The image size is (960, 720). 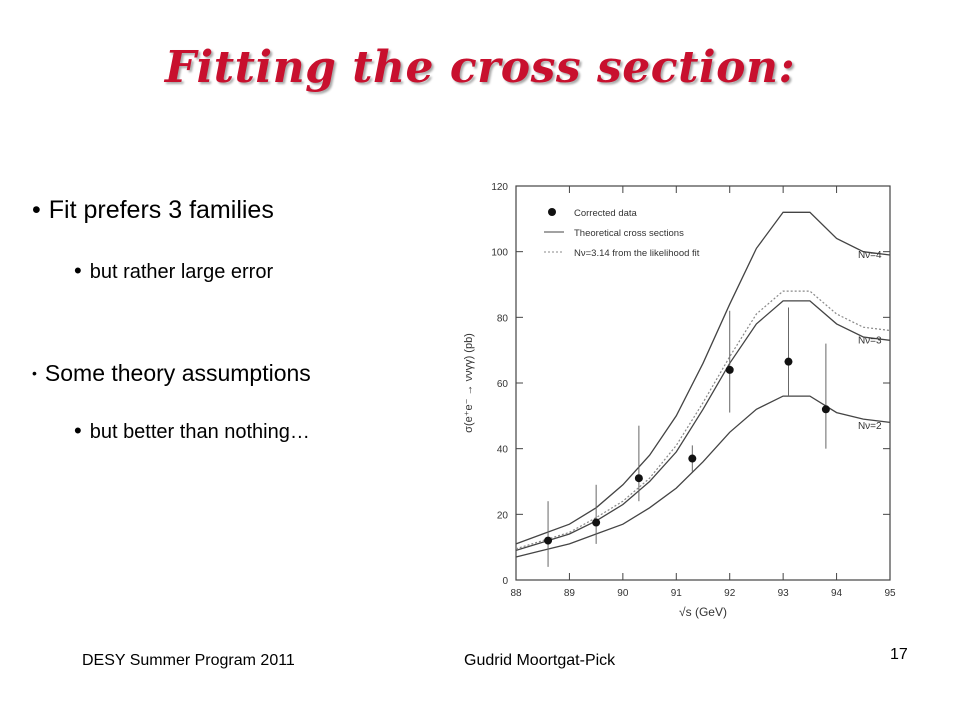 I want to click on legend-label: Nν=3.14 from the likelihood fit, so click(x=637, y=253).